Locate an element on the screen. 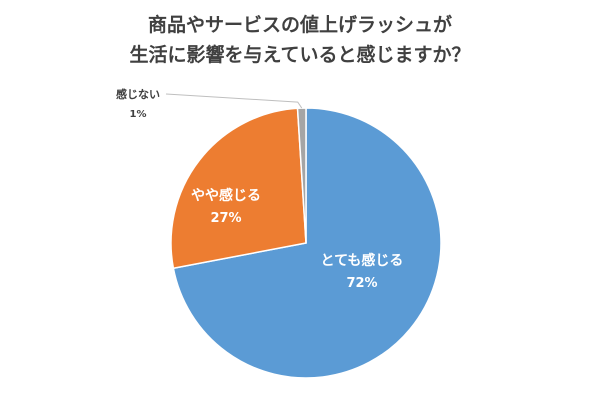  slice-label-2: 感じない is located at coordinates (138, 94).